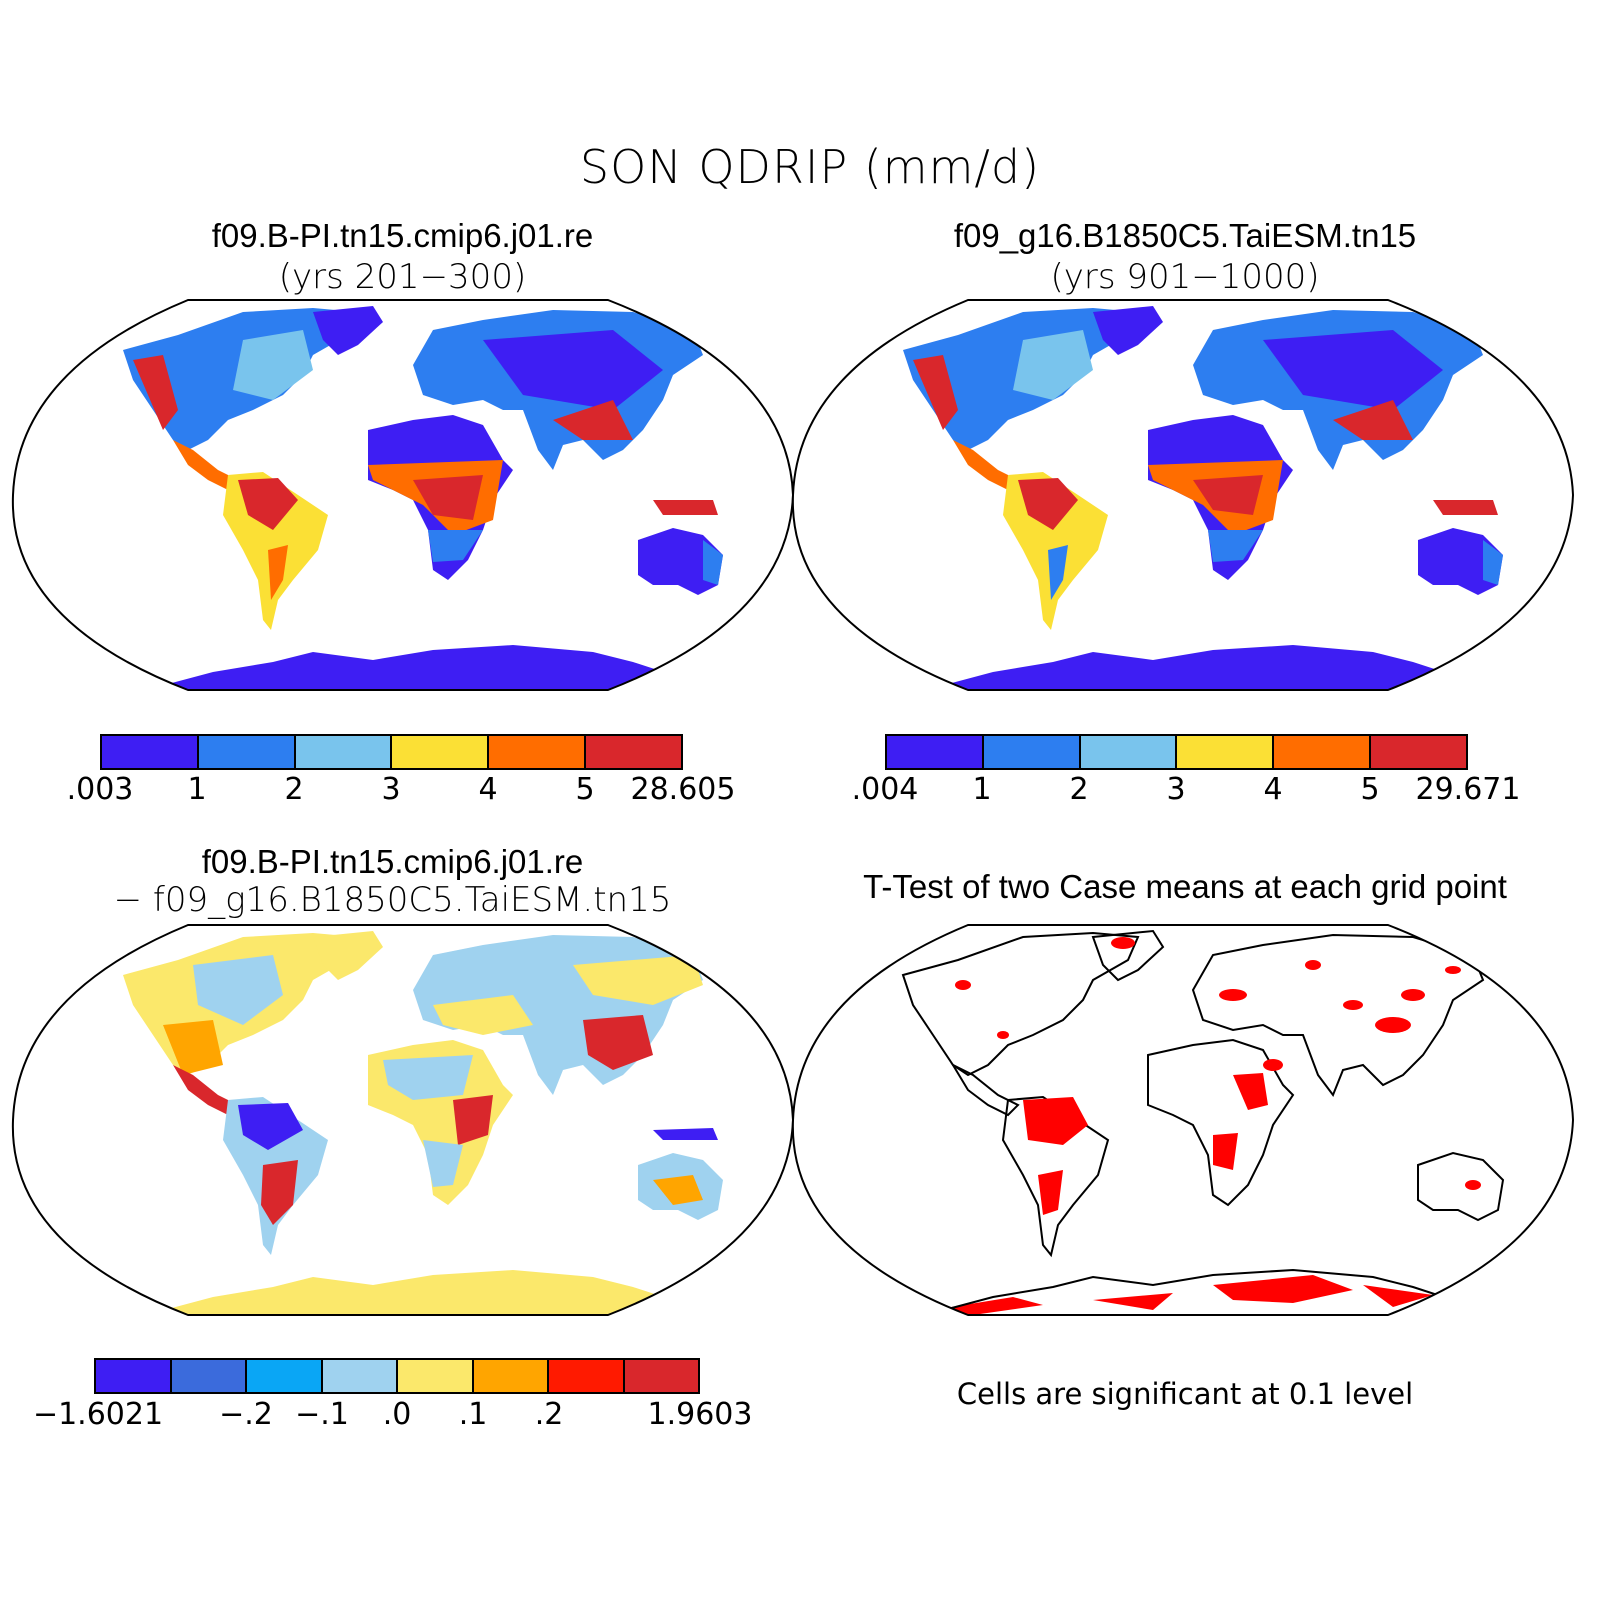 This screenshot has width=1620, height=1620. I want to click on panel-2-subtitle: (yrs 901−1000), so click(1185, 277).